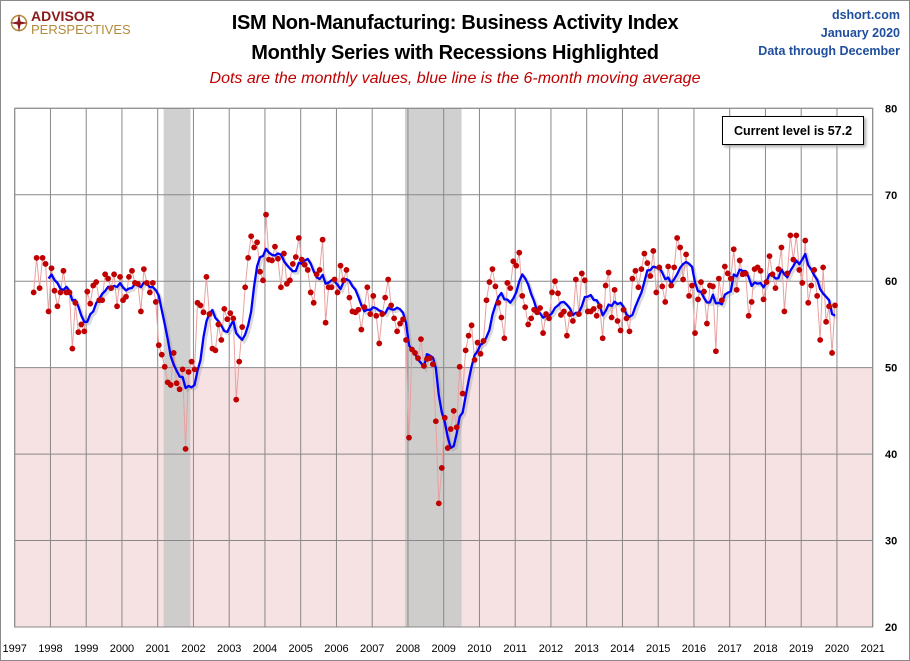  I want to click on x-tick-label: 2004, so click(265, 649).